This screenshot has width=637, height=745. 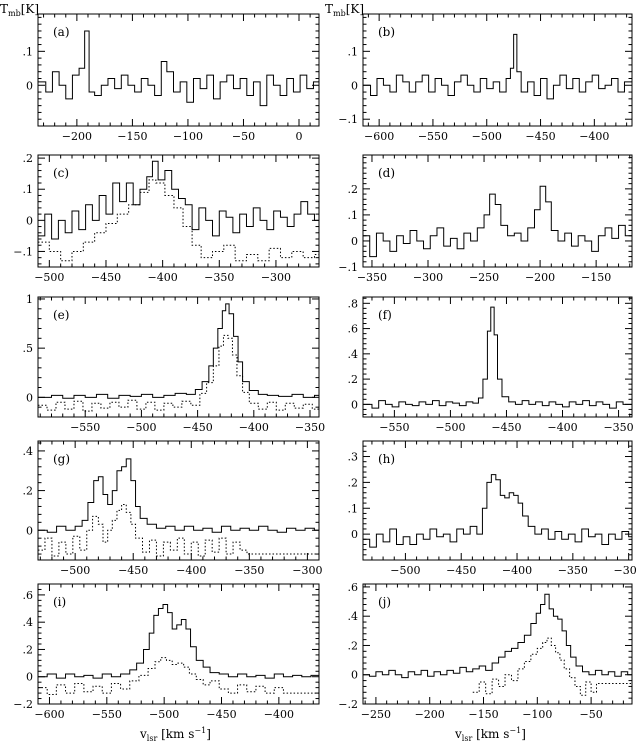 I want to click on xlabel-left: vlsr [km s−1], so click(x=175, y=734).